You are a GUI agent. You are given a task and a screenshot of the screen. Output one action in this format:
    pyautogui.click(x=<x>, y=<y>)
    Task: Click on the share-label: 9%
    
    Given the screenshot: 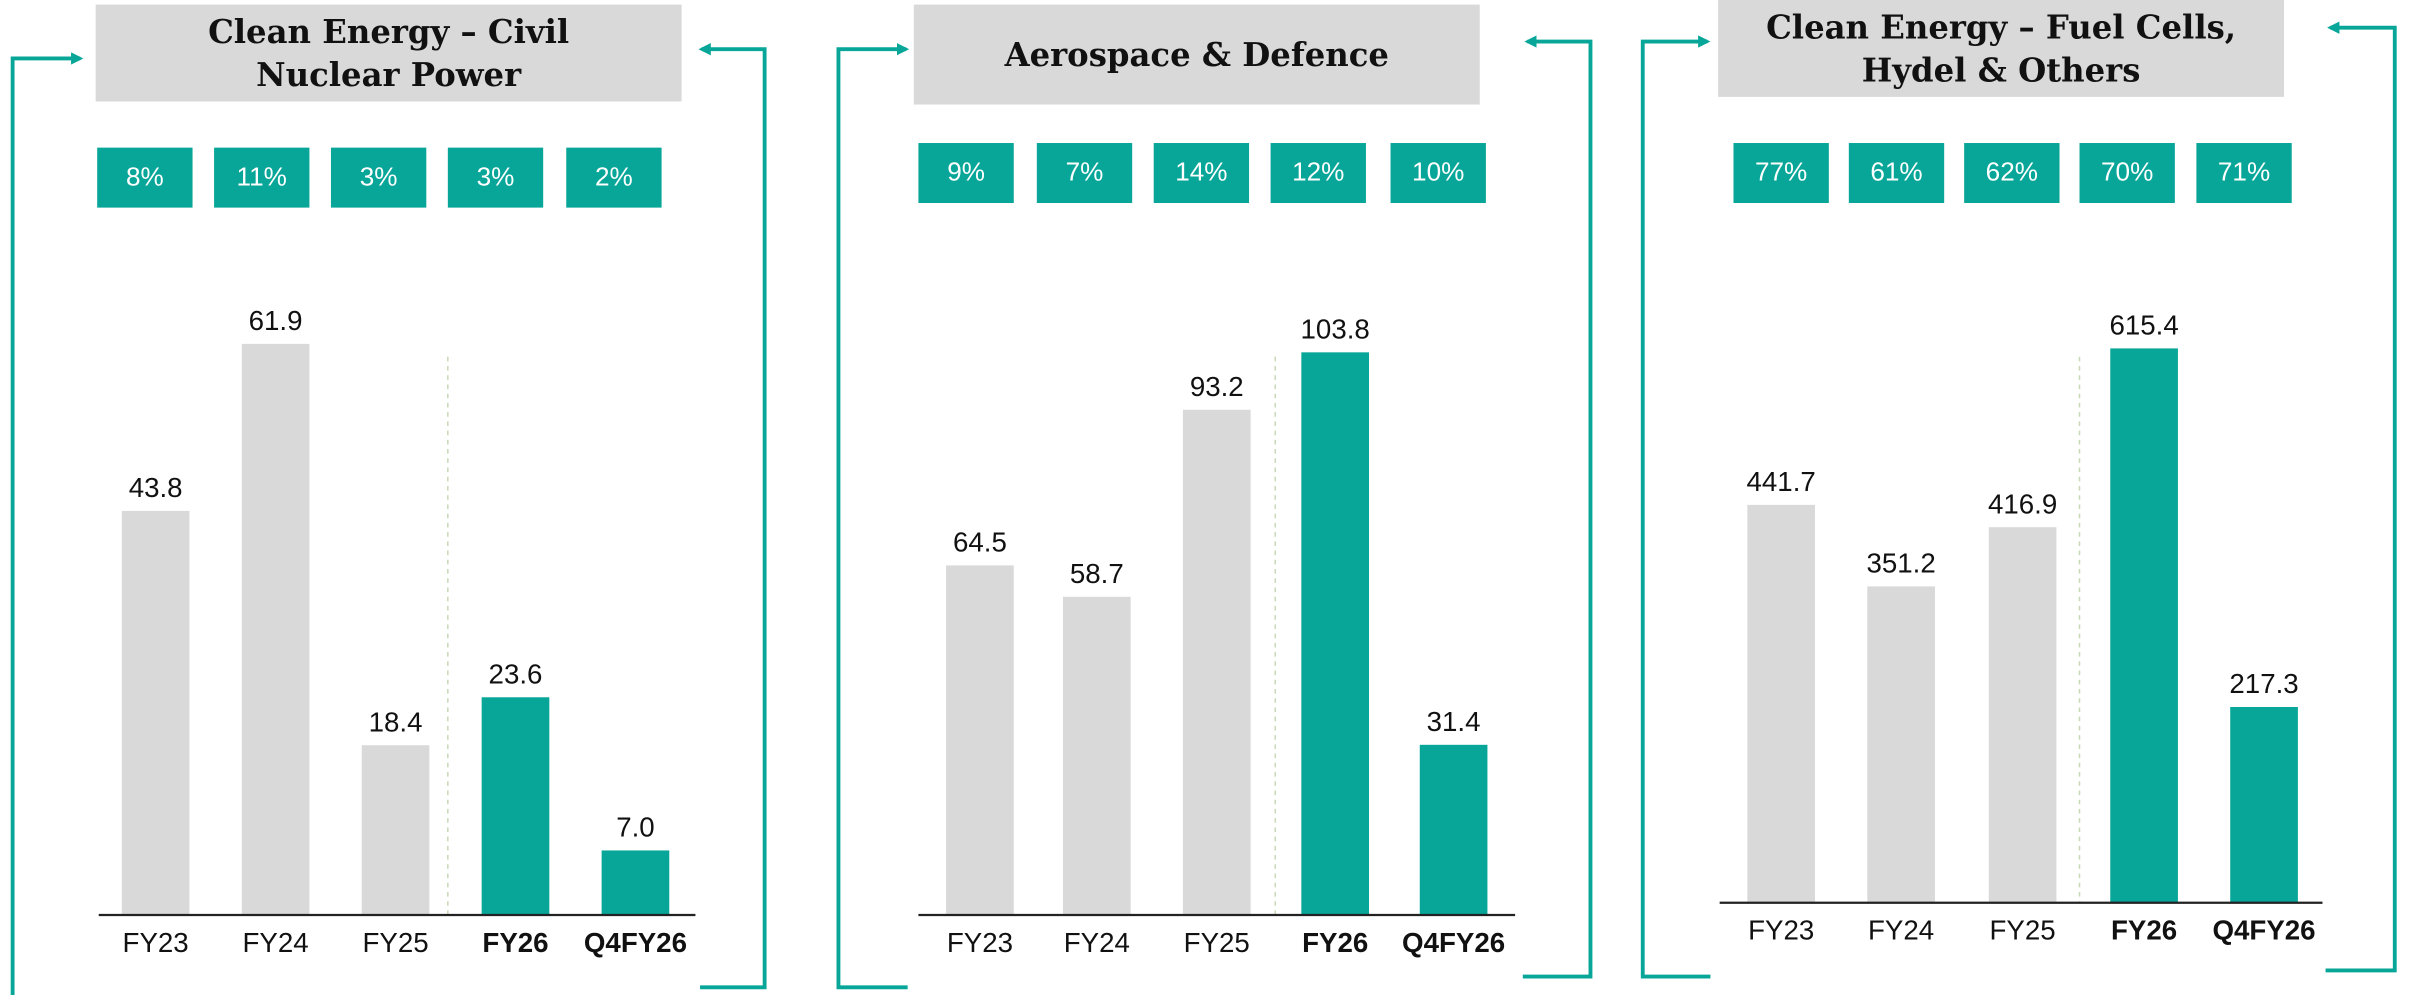 What is the action you would take?
    pyautogui.click(x=966, y=172)
    